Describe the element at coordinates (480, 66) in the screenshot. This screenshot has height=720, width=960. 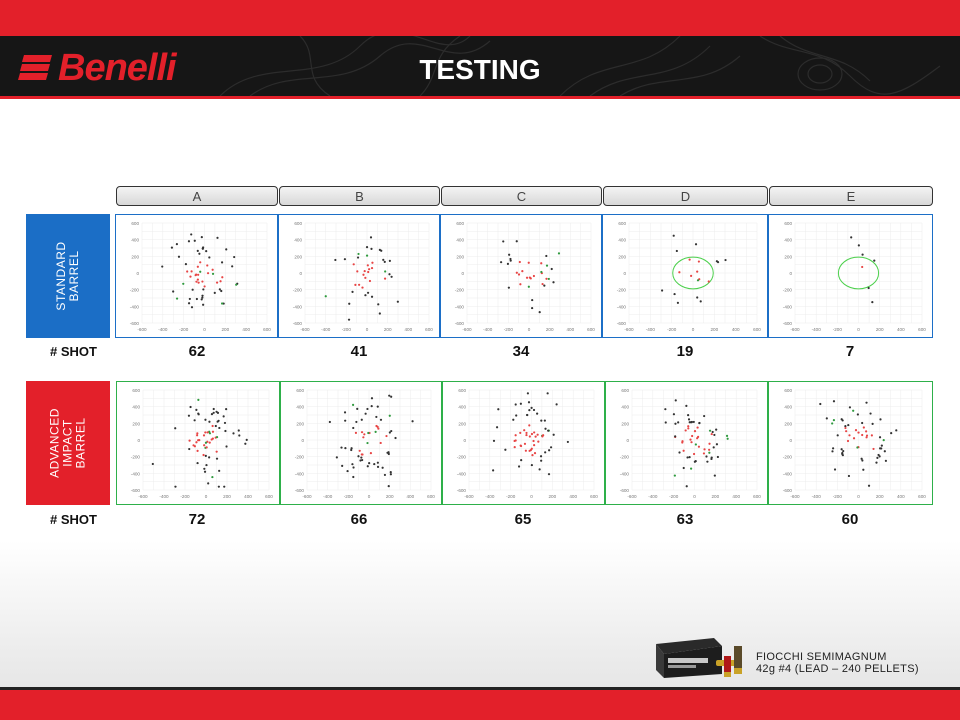
I see `header-bar: Benelli` at that location.